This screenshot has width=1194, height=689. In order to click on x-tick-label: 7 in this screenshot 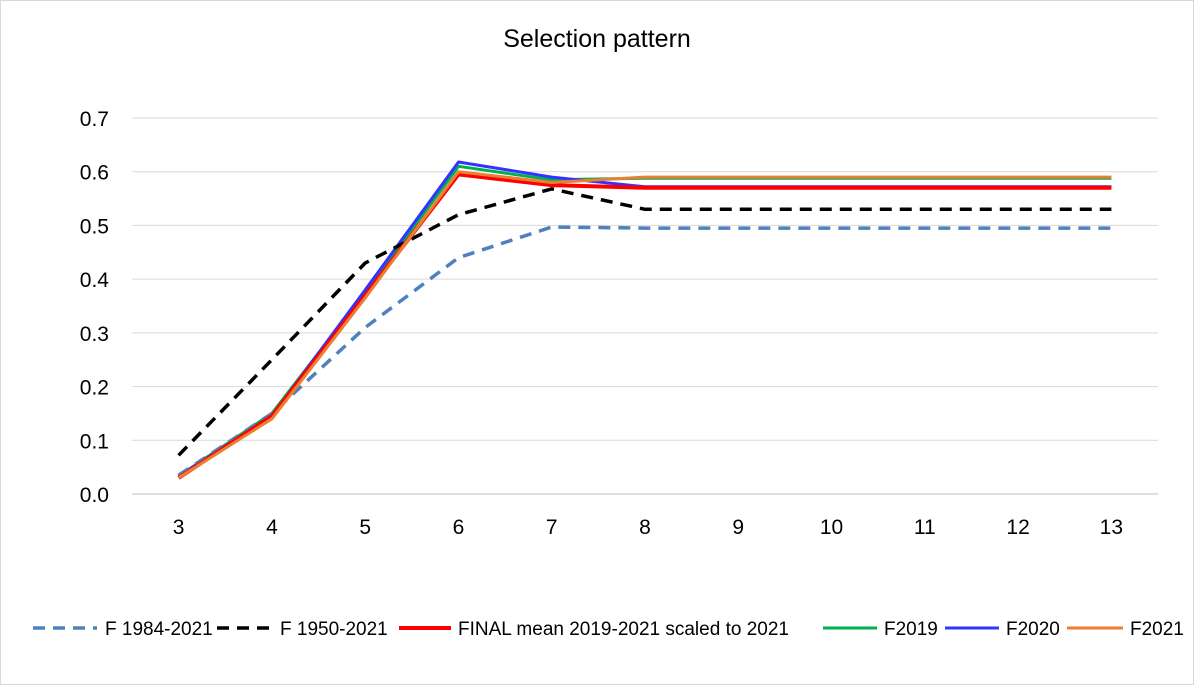, I will do `click(552, 527)`.